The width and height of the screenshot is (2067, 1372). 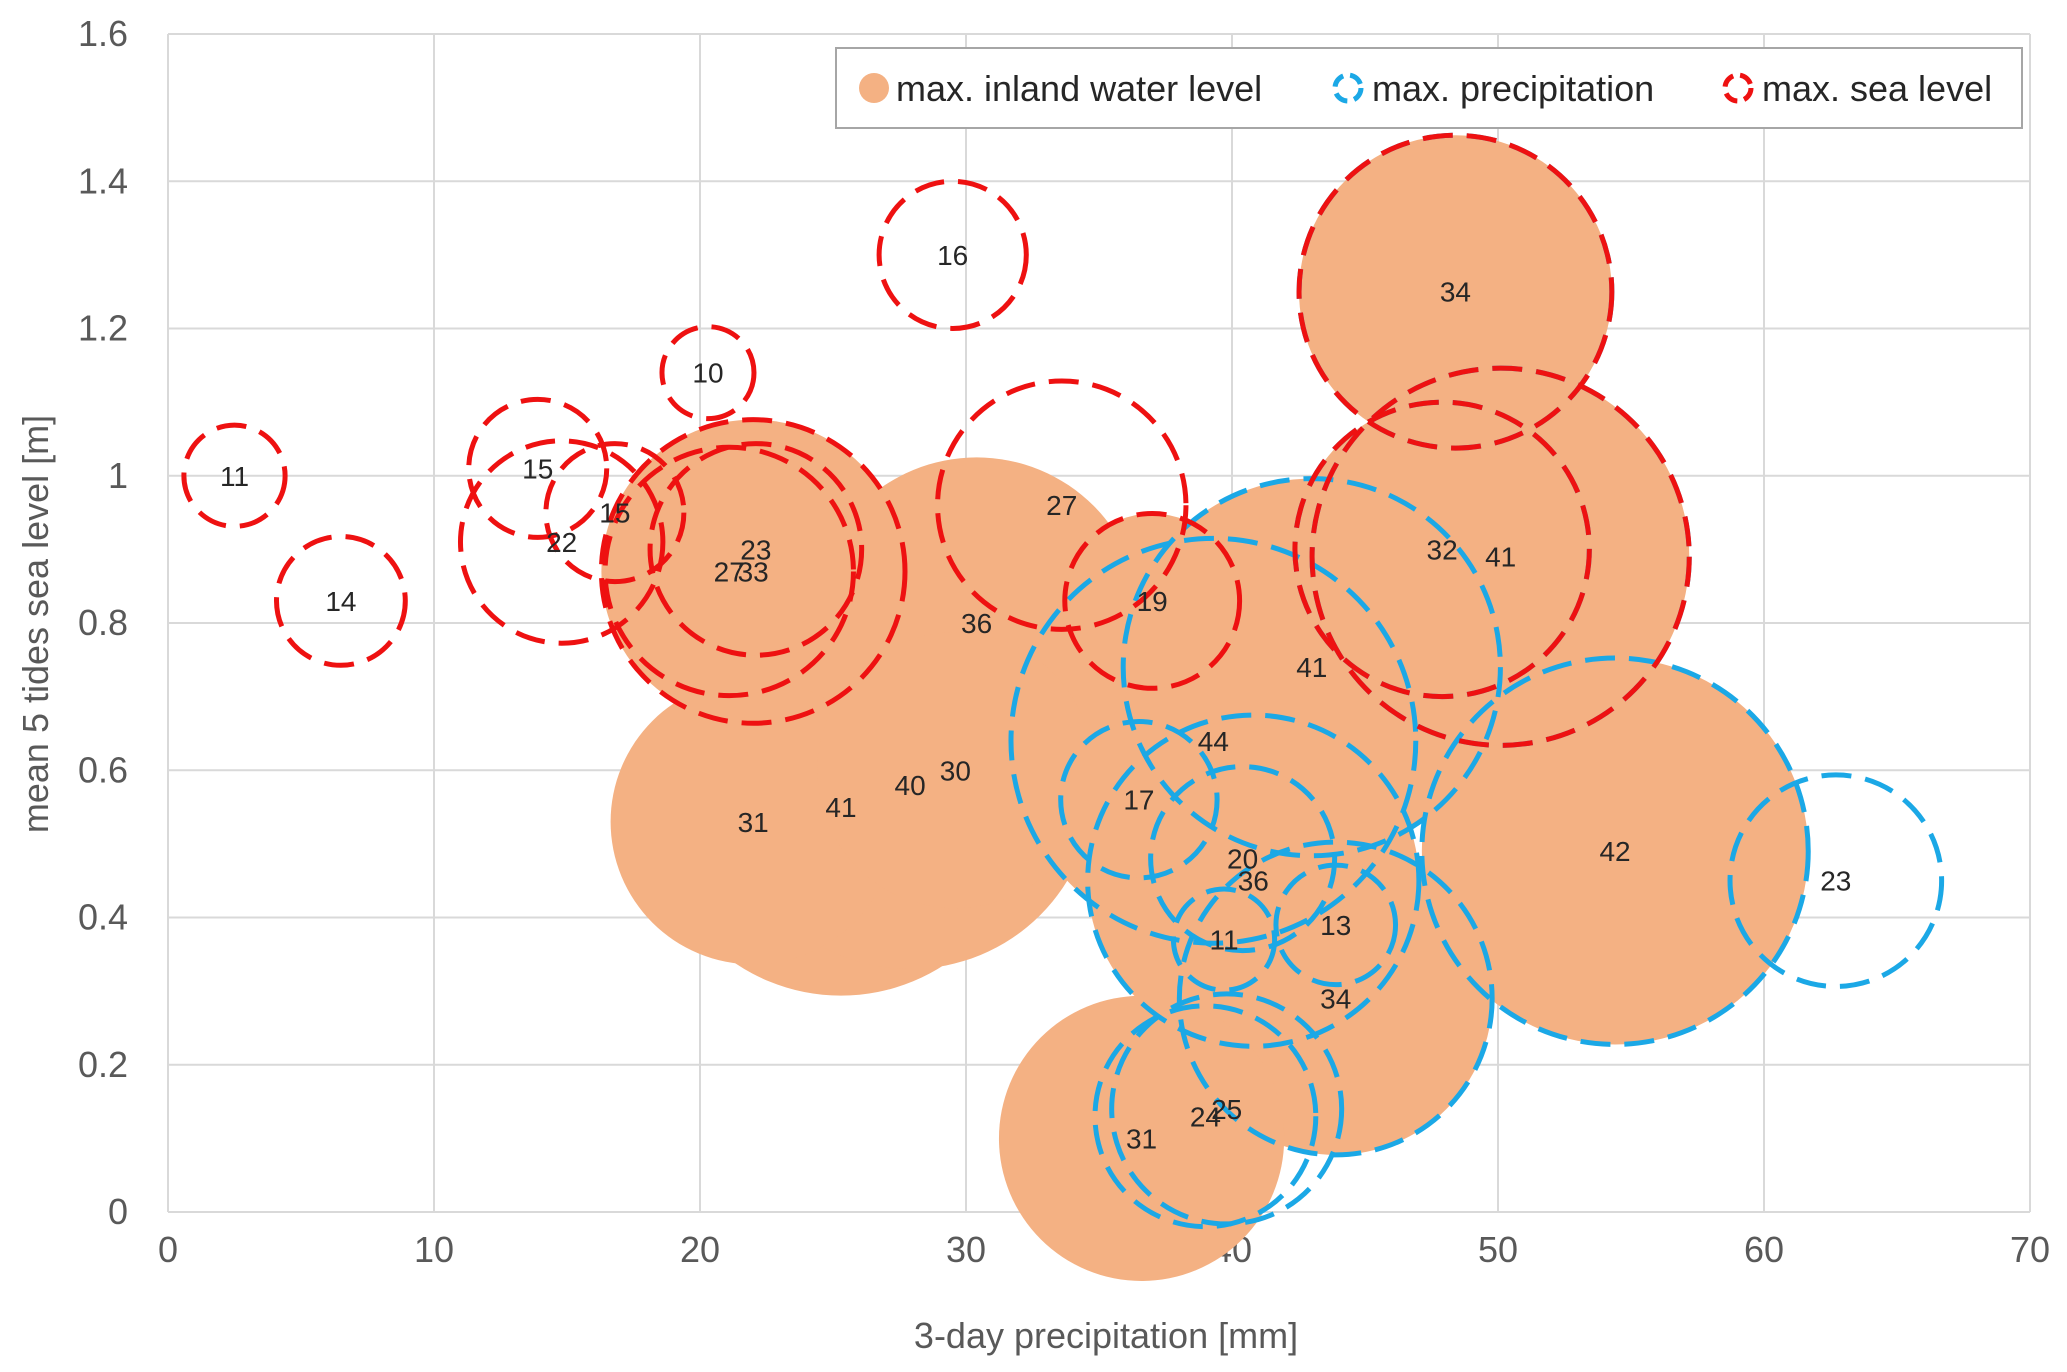 What do you see at coordinates (910, 785) in the screenshot?
I see `bubble-size-label: 40` at bounding box center [910, 785].